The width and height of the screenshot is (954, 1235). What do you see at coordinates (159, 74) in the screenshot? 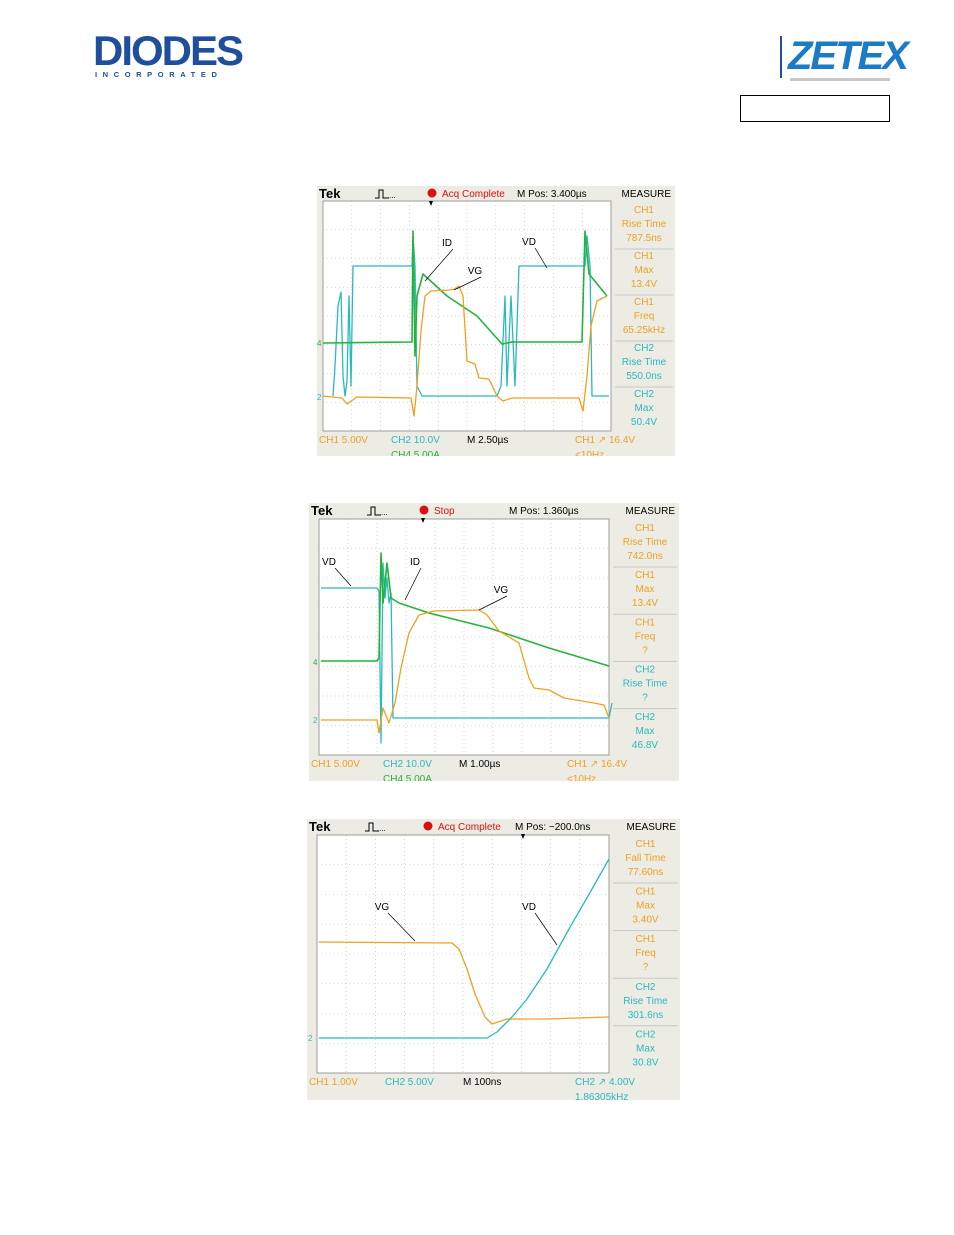
I see `diodes-logo-subtext: INCORPORATED` at bounding box center [159, 74].